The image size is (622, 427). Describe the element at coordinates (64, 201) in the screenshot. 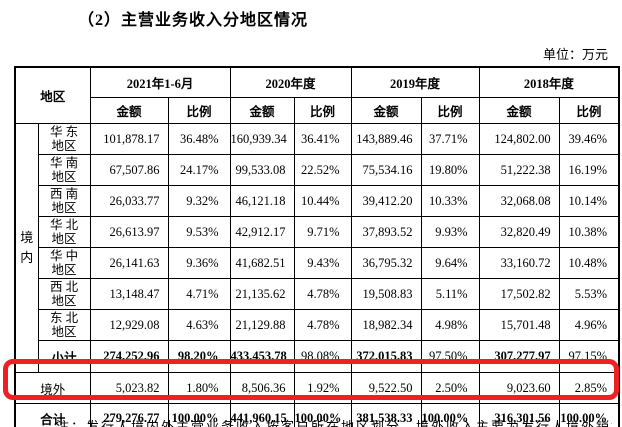

I see `region-name: 西 南 地区` at that location.